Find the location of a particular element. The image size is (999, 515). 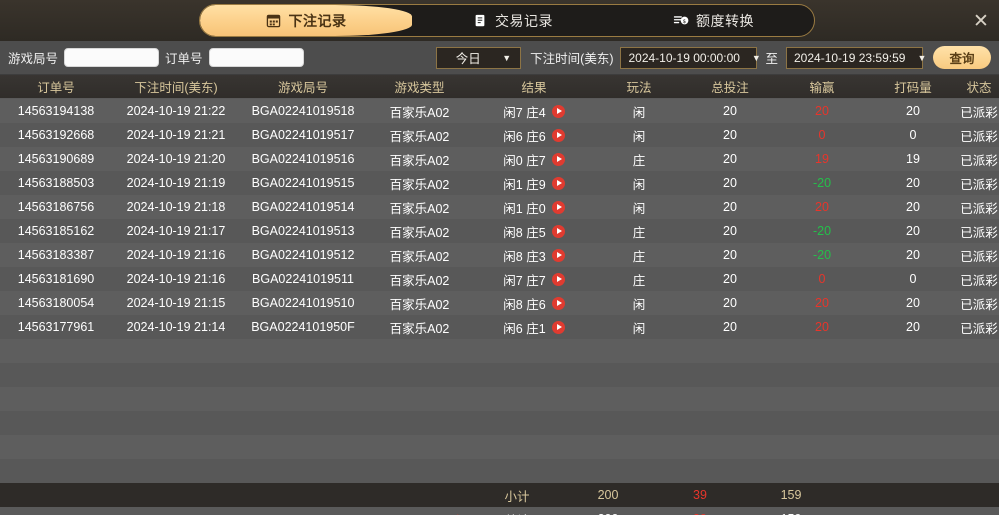

cell-result: 闲8 庄5 is located at coordinates (534, 231).